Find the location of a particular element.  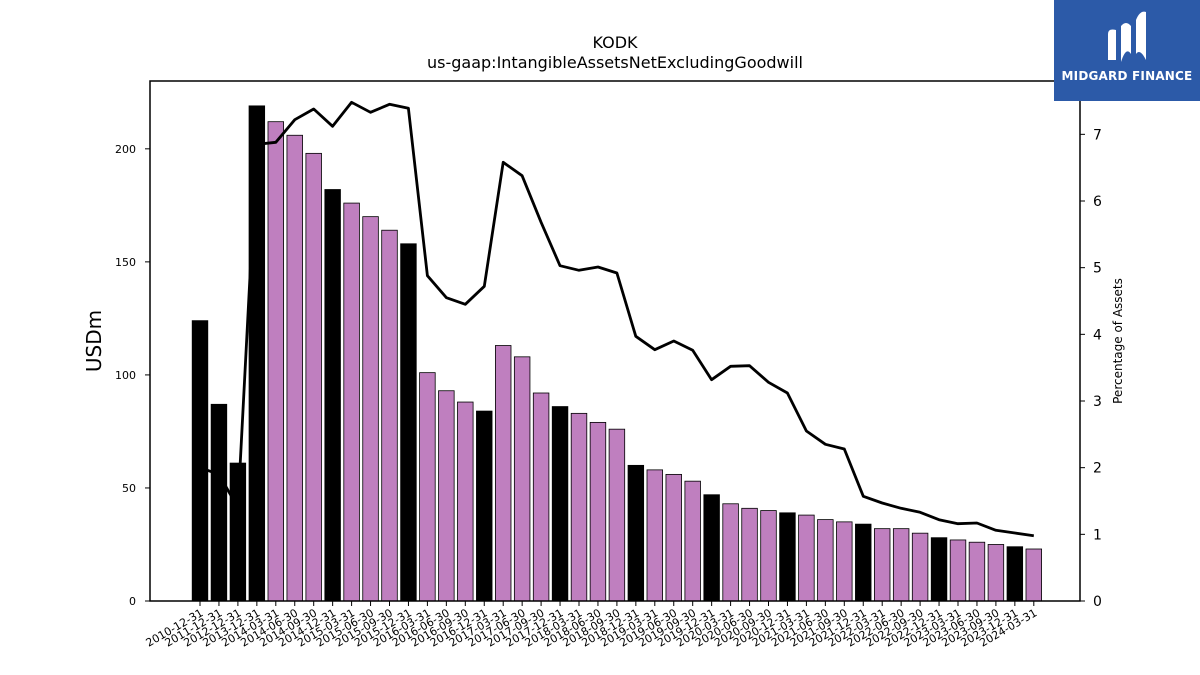

chart-title: KODK is located at coordinates (615, 42).